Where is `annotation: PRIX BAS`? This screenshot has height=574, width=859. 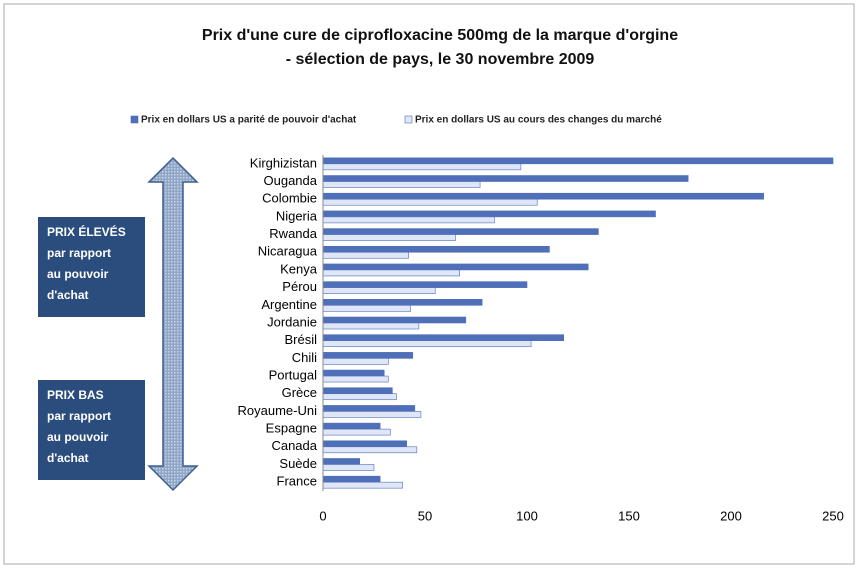 annotation: PRIX BAS is located at coordinates (75, 395).